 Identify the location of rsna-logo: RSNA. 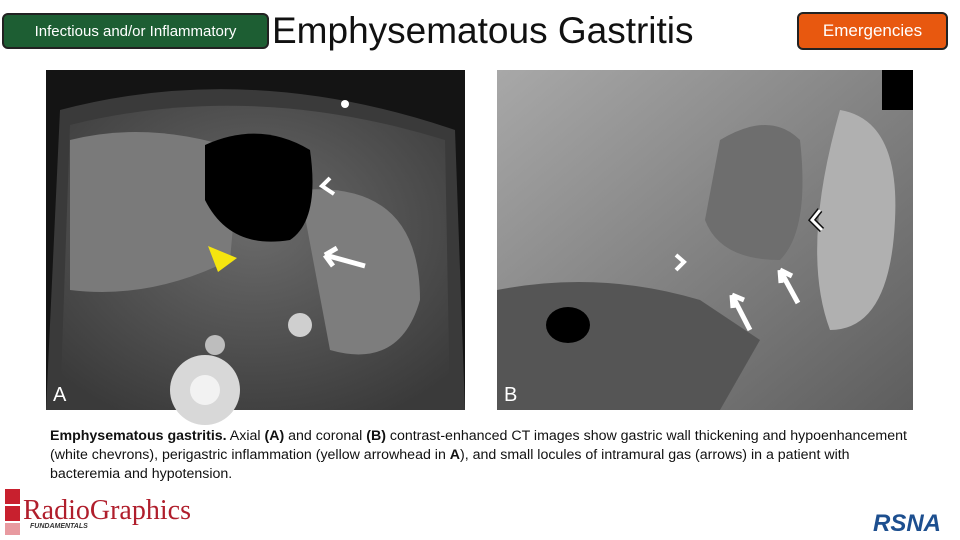
(907, 523).